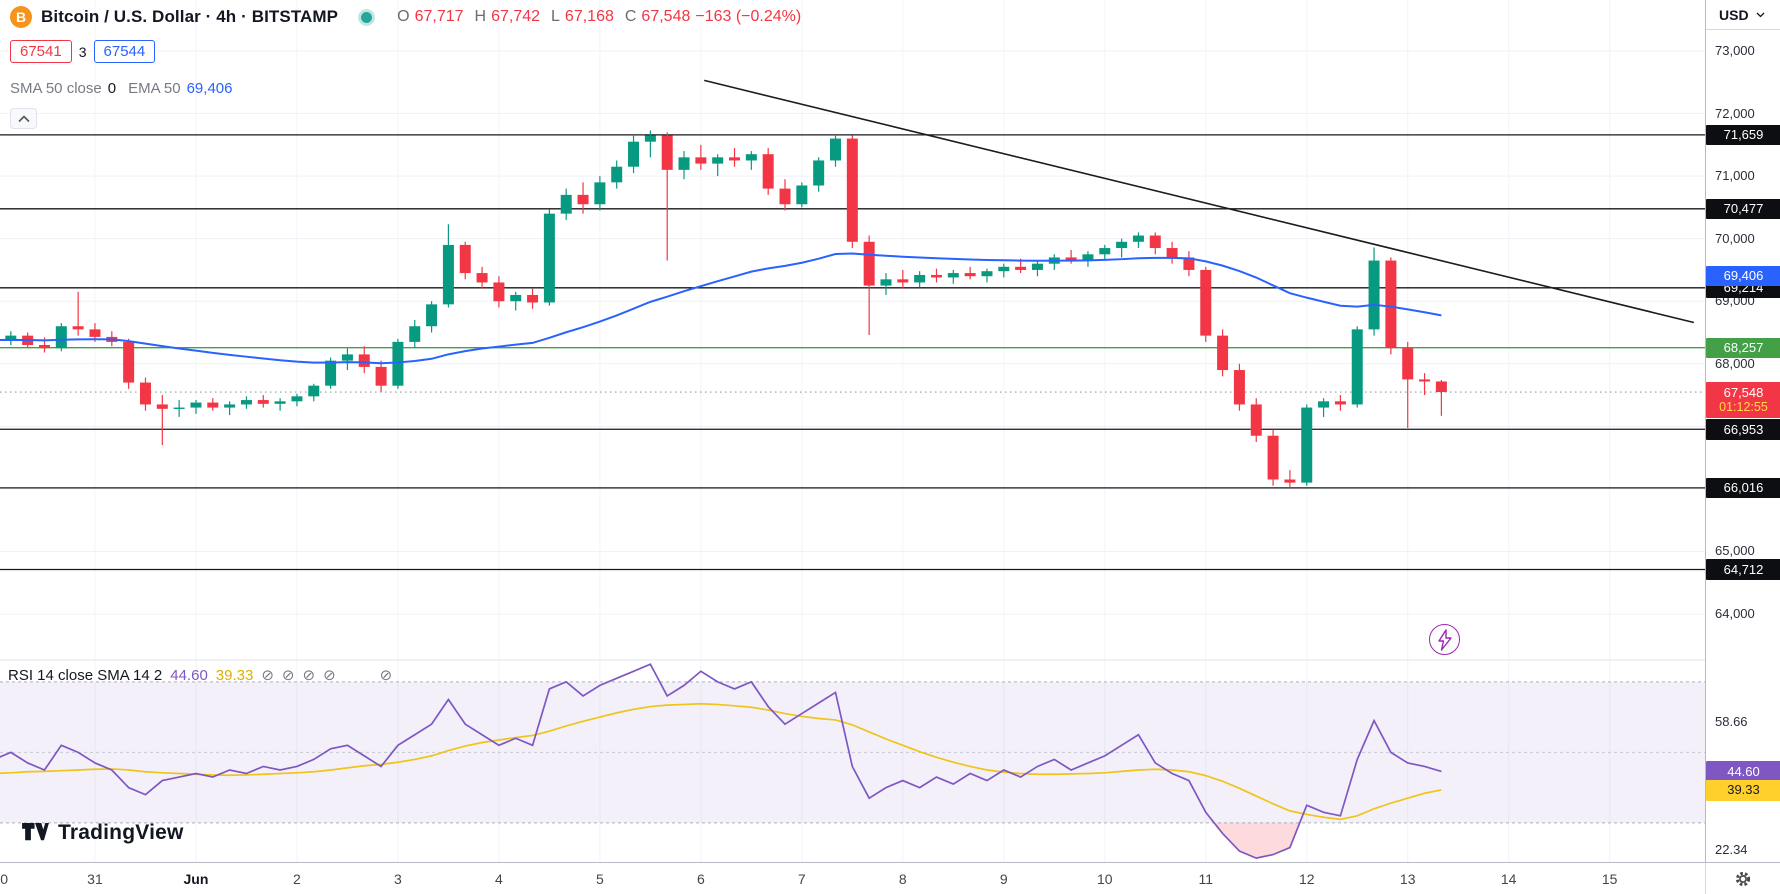 The height and width of the screenshot is (894, 1780). I want to click on rsi-indicator-label: RSI 14 close SMA 14 2, so click(85, 675).